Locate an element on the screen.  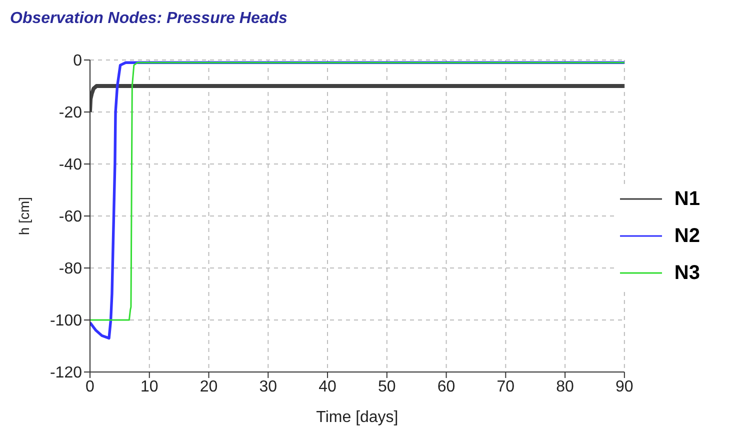
x-tick-label: 40 is located at coordinates (327, 387).